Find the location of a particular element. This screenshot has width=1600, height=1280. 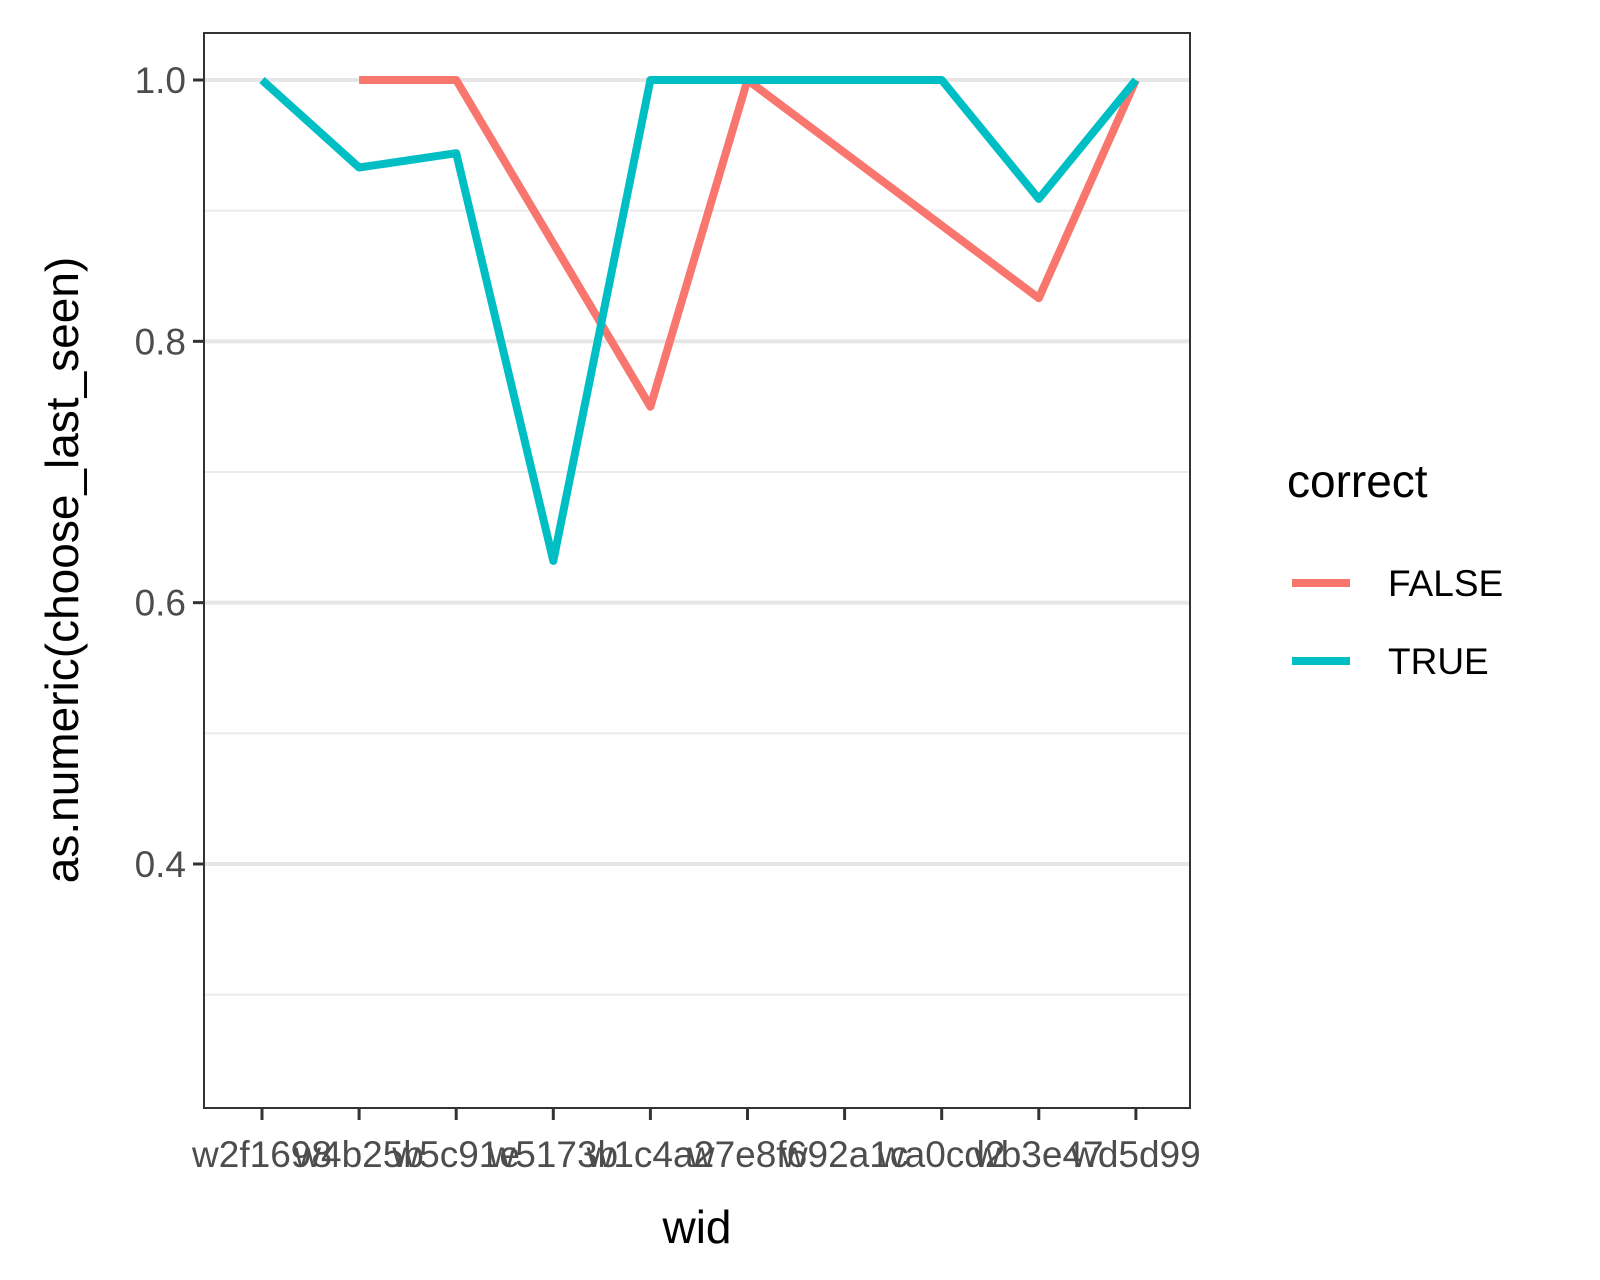

x-tick-label: w5c91e is located at coordinates (455, 1154).